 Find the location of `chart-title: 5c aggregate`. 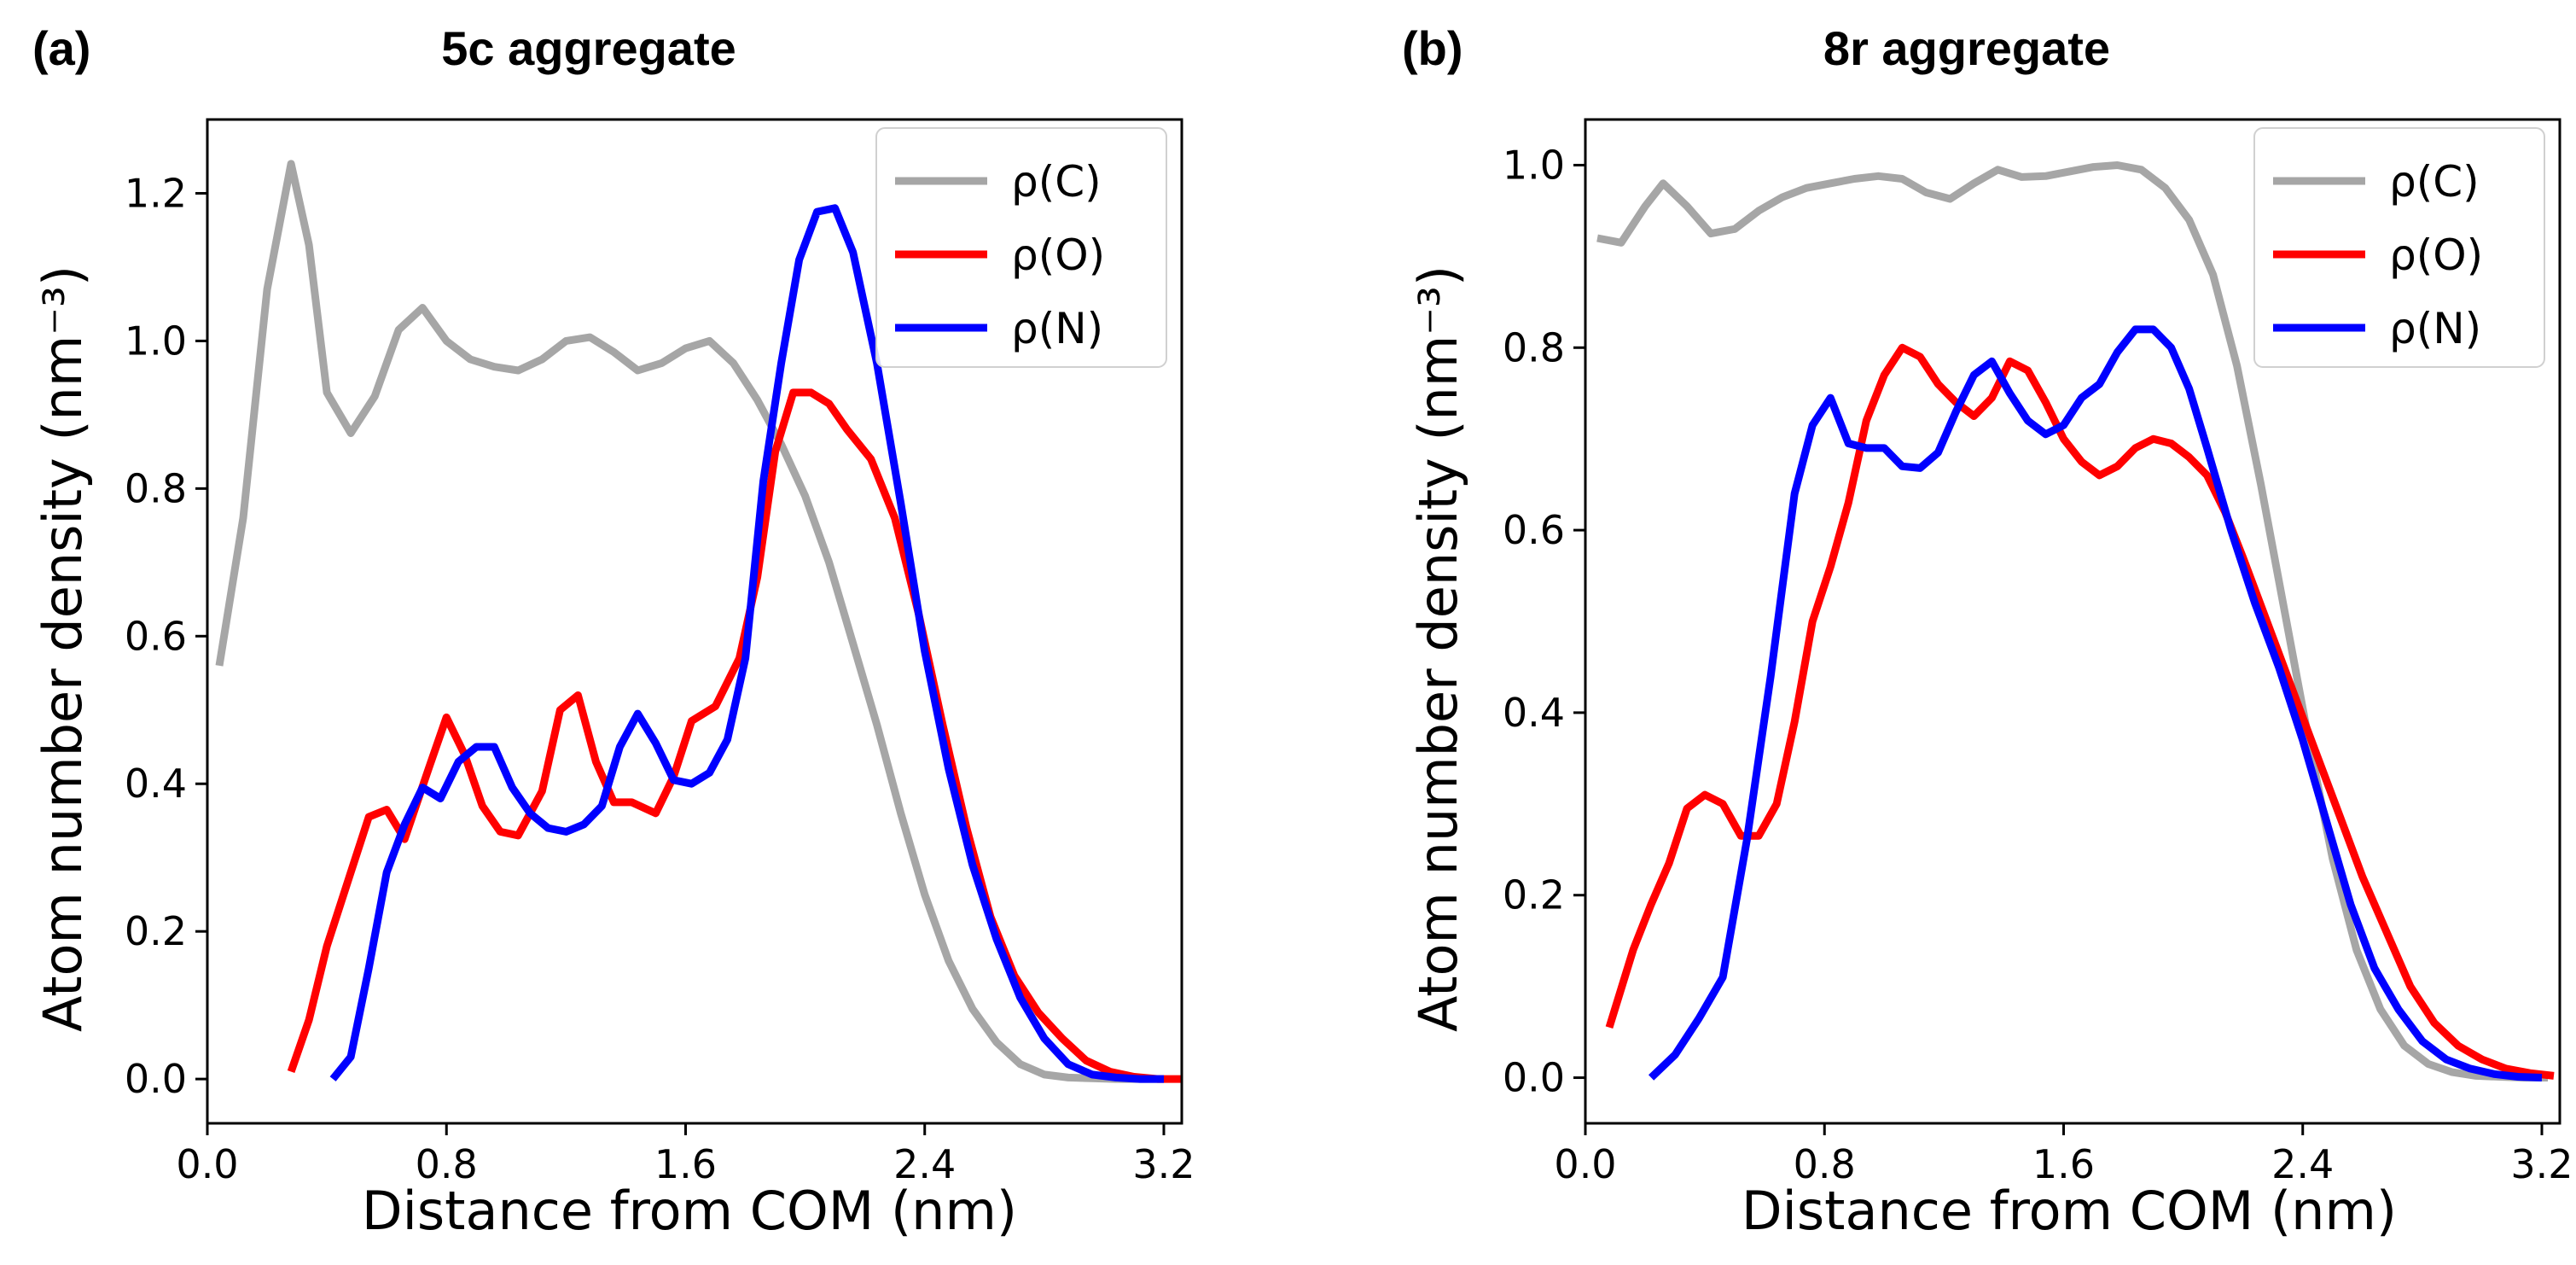

chart-title: 5c aggregate is located at coordinates (589, 48).